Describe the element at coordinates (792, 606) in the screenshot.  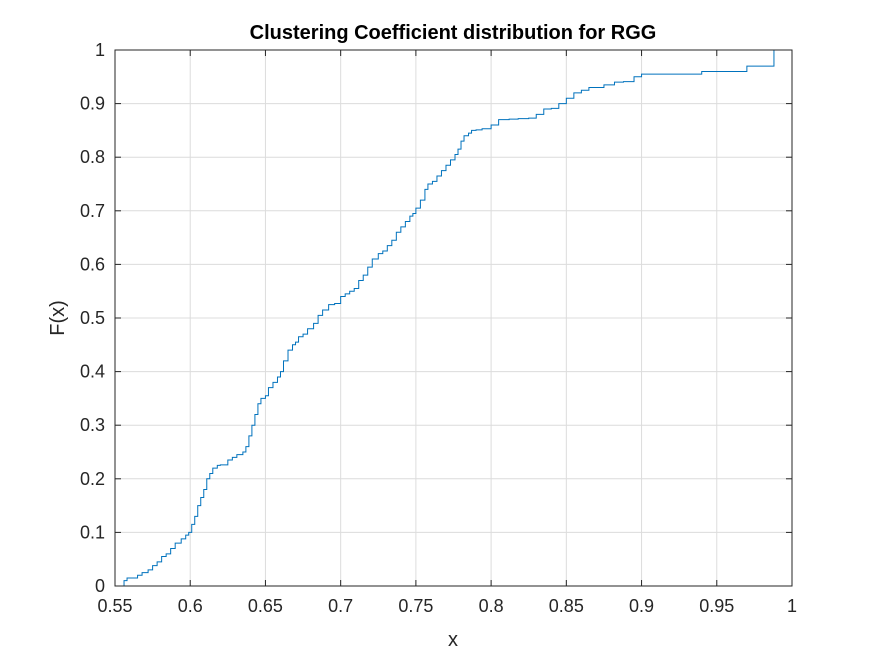
I see `x-tick-label: 1` at that location.